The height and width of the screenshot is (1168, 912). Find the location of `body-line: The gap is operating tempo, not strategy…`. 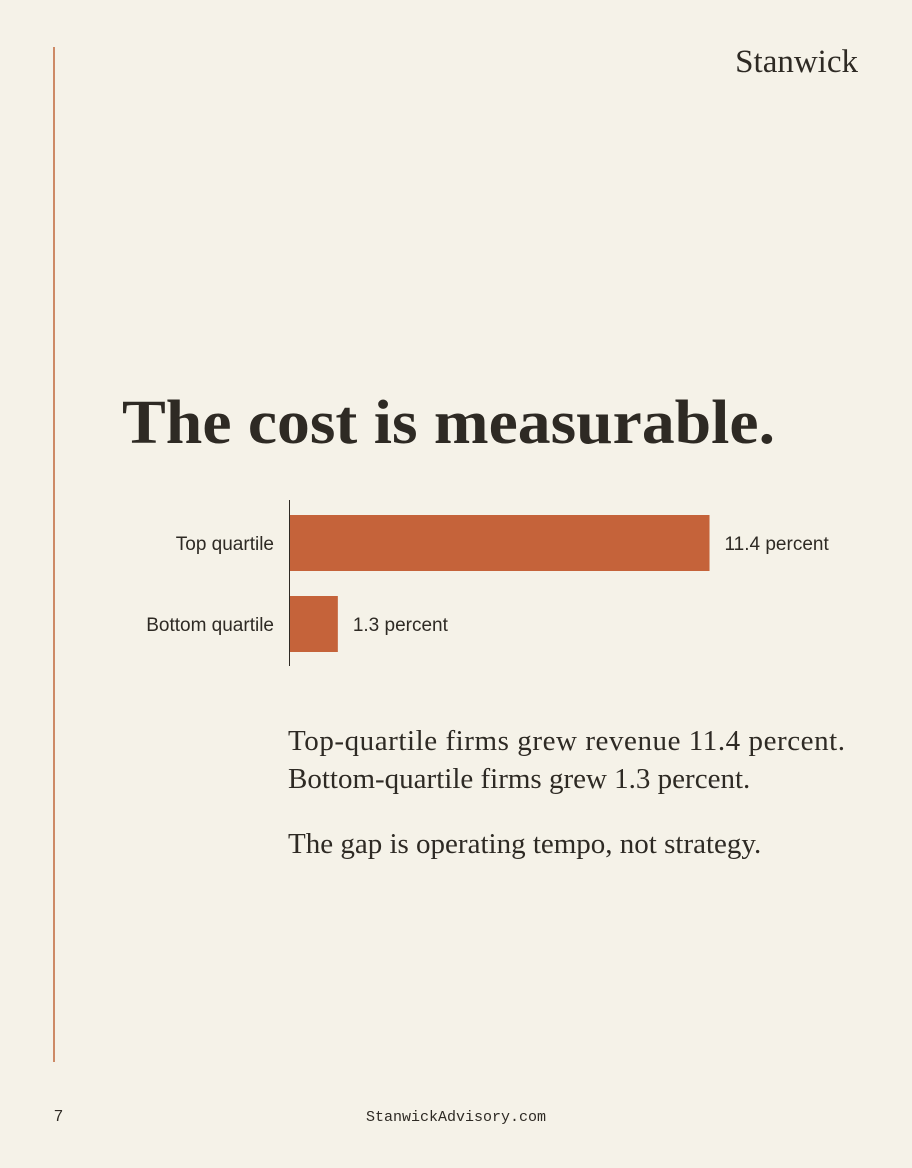

body-line: The gap is operating tempo, not strategy… is located at coordinates (524, 844).